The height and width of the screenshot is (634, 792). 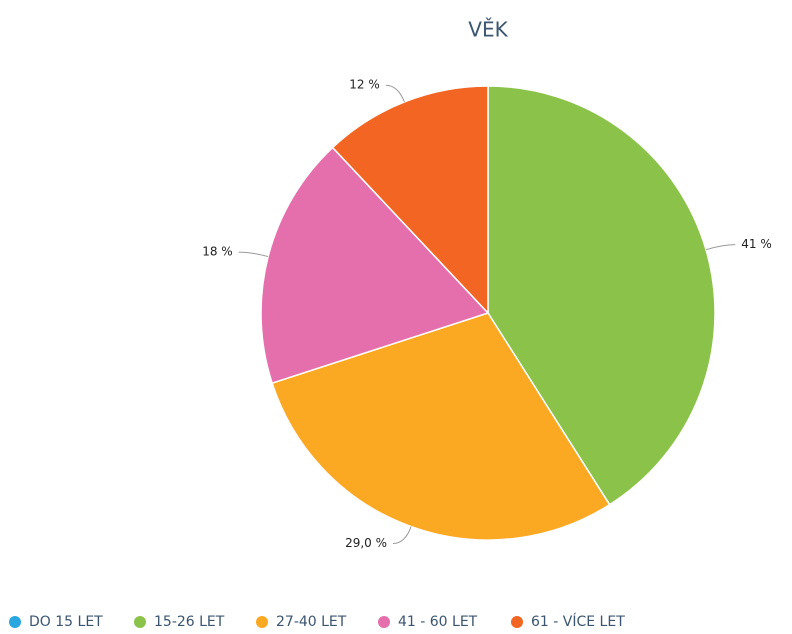 What do you see at coordinates (66, 622) in the screenshot?
I see `legend-label: DO 15 LET` at bounding box center [66, 622].